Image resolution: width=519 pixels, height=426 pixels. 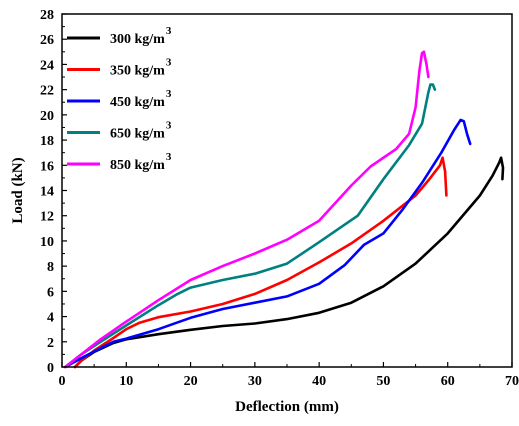 I want to click on y-tick-label: 14, so click(x=47, y=192).